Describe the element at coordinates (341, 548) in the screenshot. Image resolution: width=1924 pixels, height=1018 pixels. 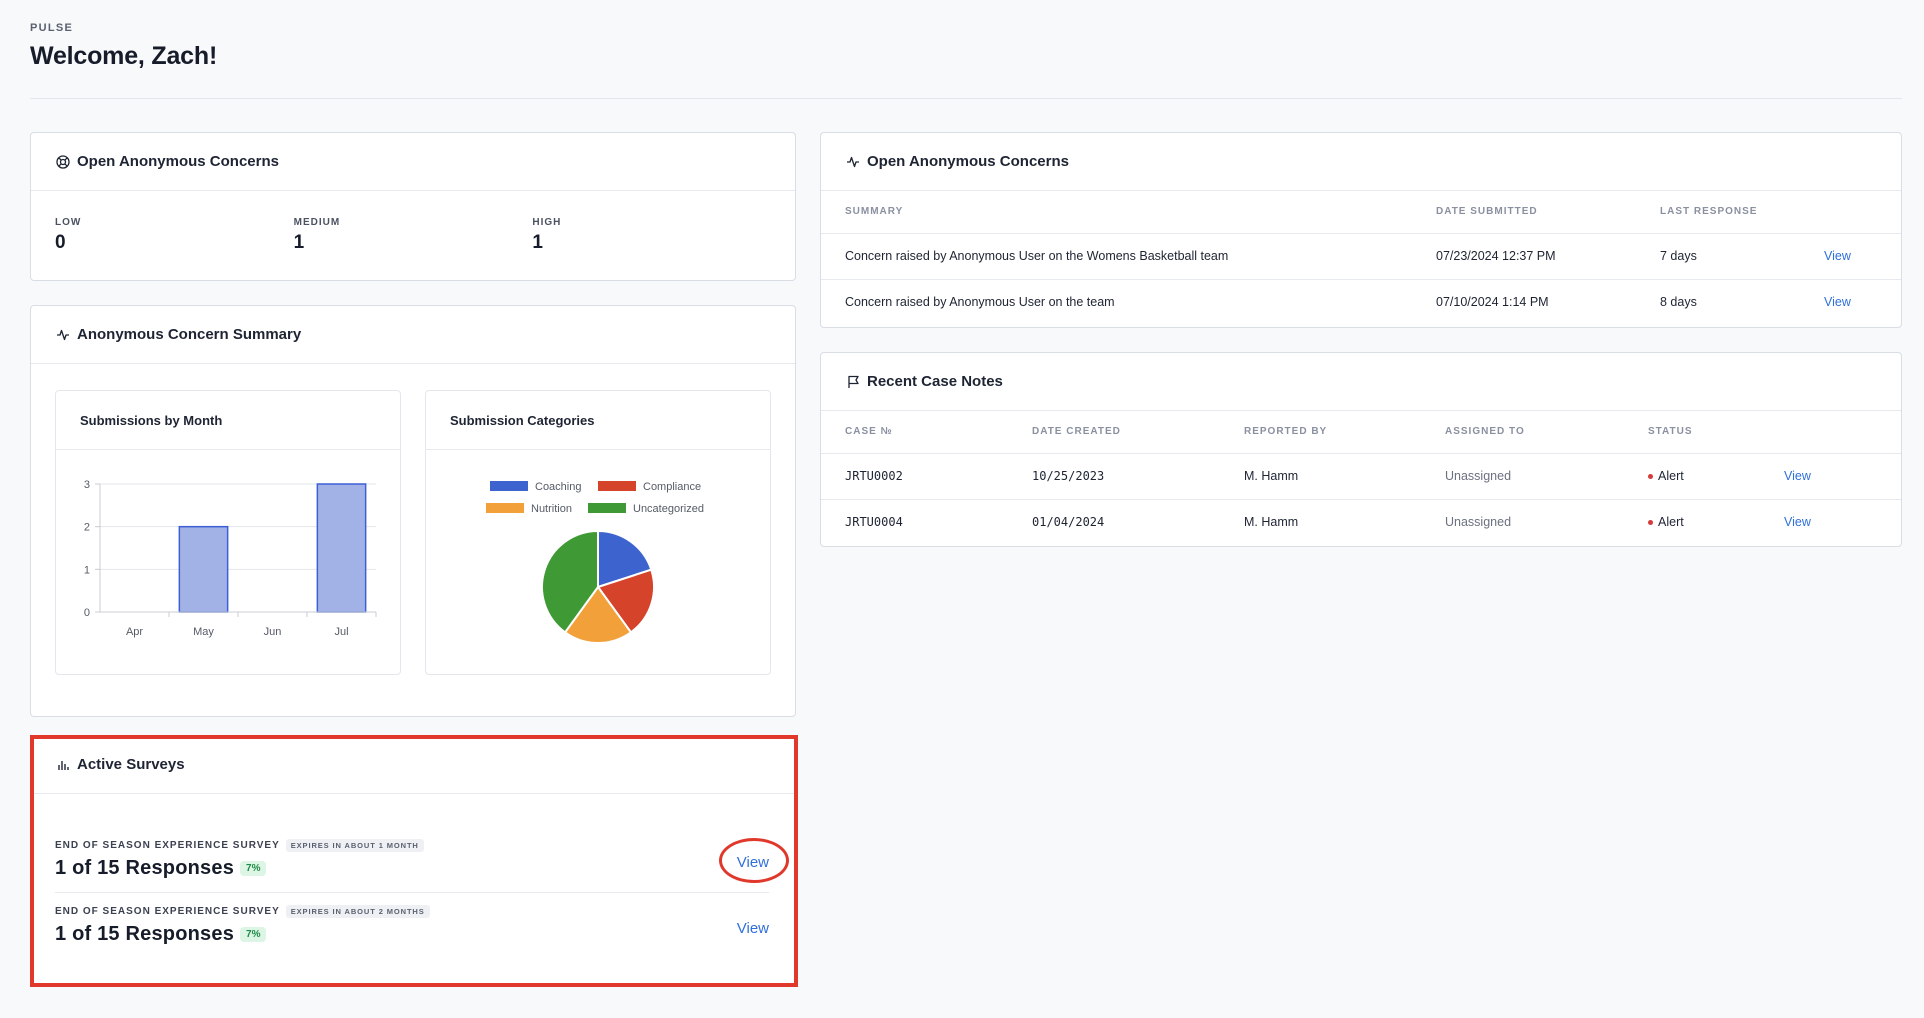
I see `bar` at that location.